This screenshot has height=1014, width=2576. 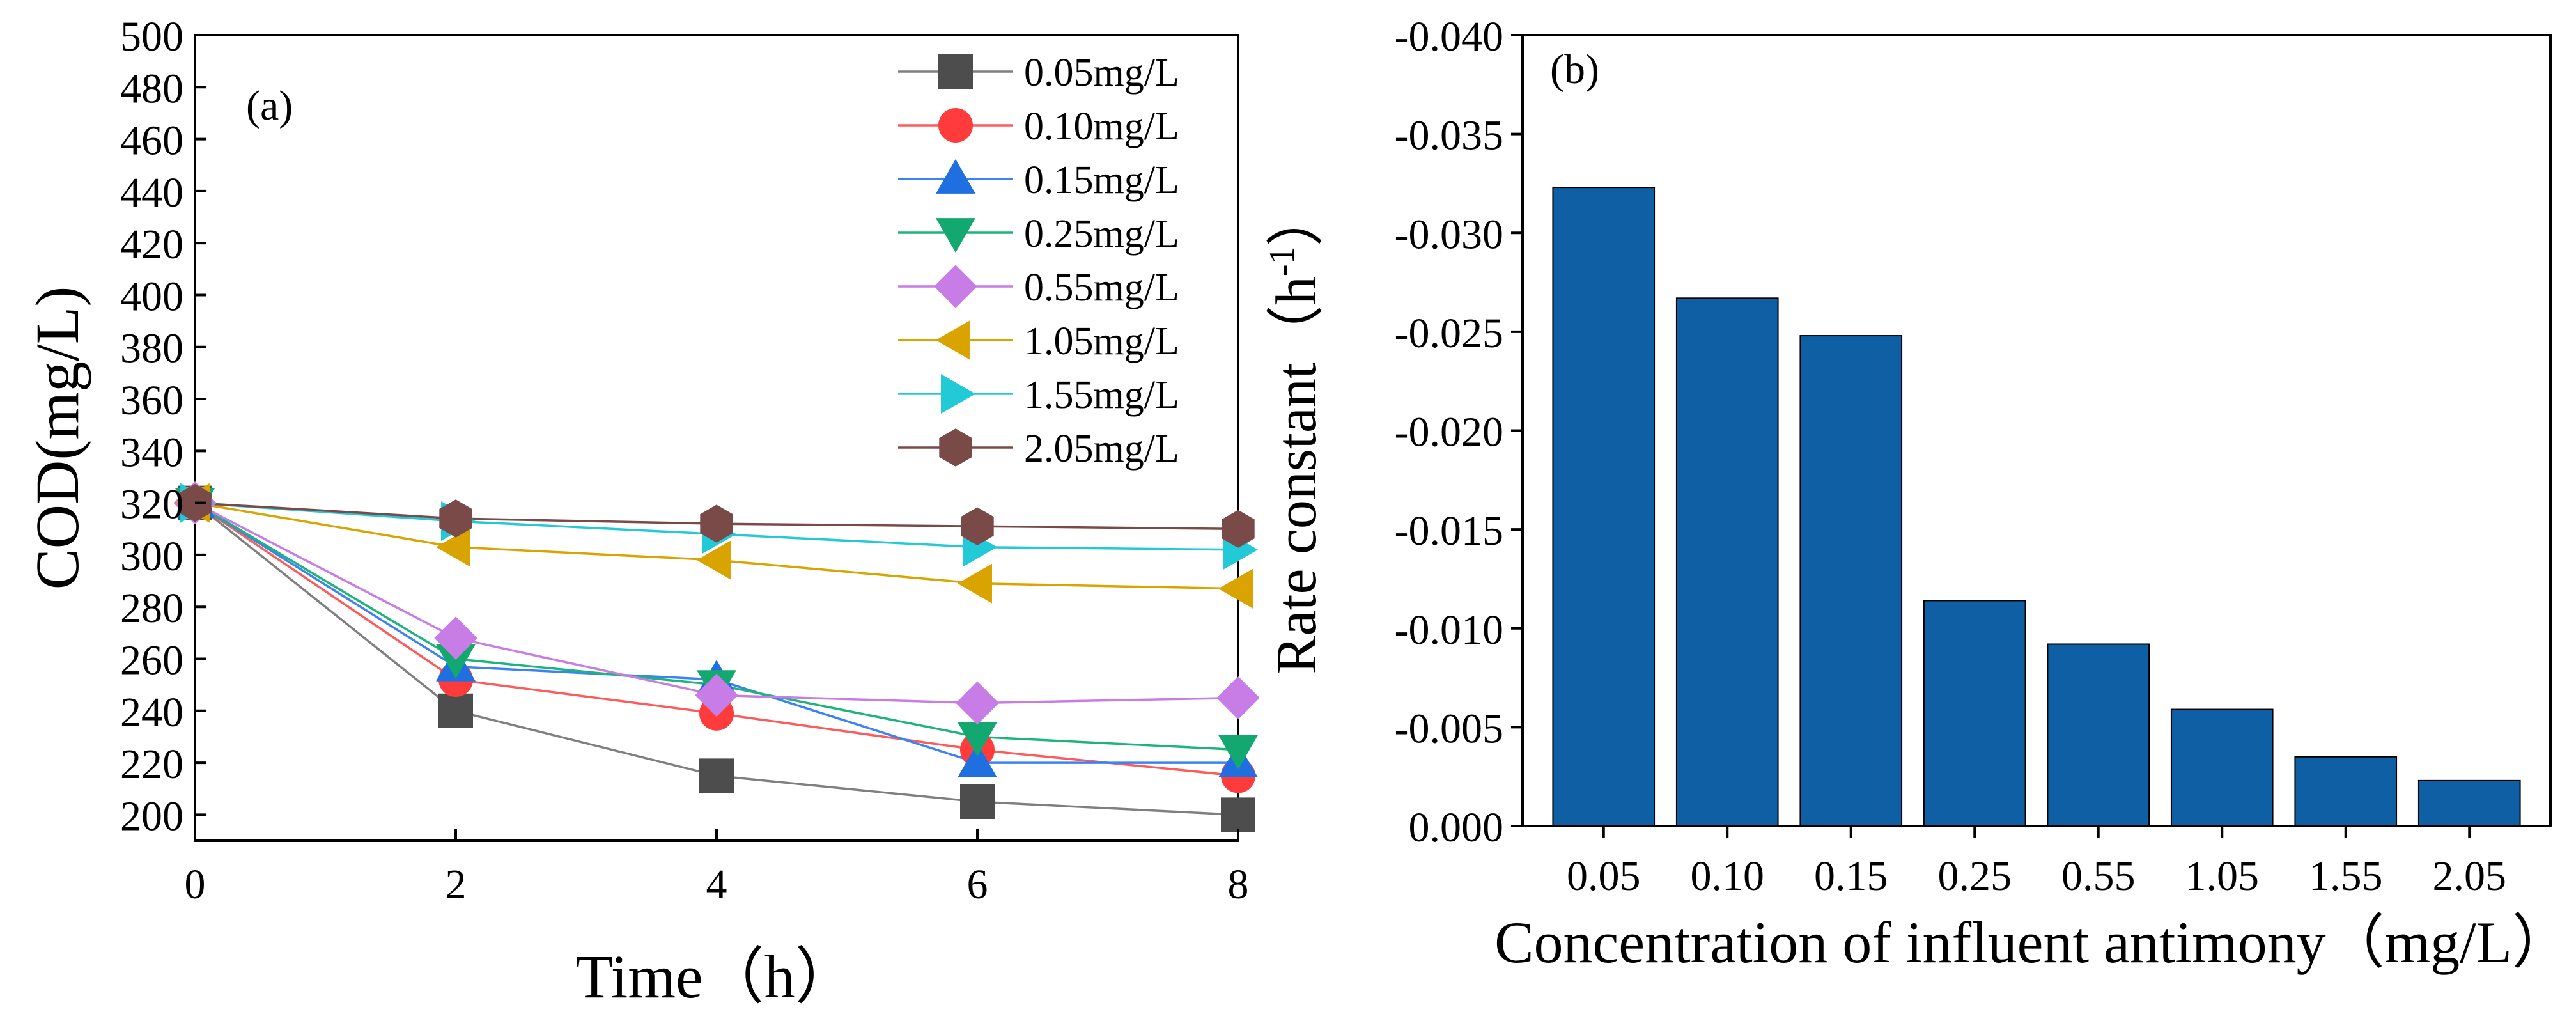 I want to click on y-tick-label: 320, so click(x=151, y=504).